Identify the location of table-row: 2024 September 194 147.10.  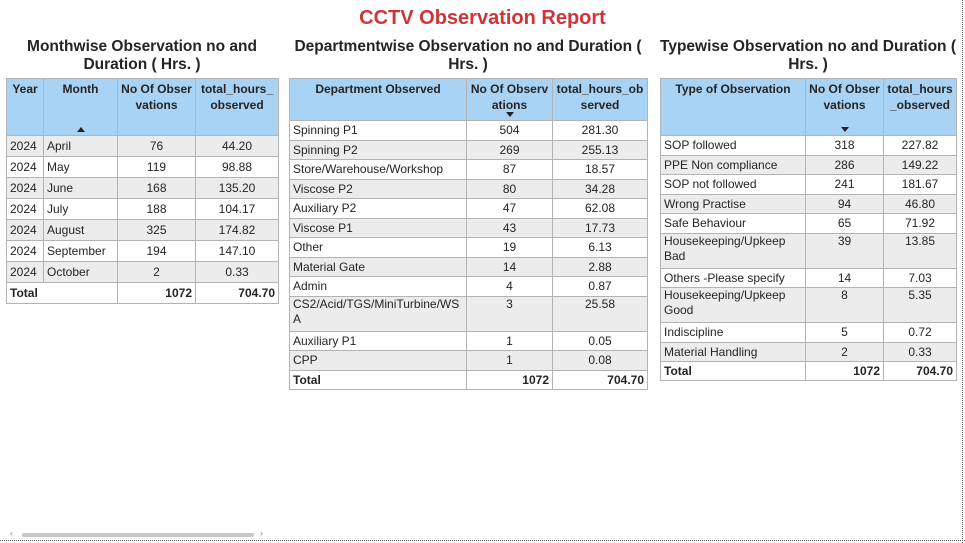
(142, 251).